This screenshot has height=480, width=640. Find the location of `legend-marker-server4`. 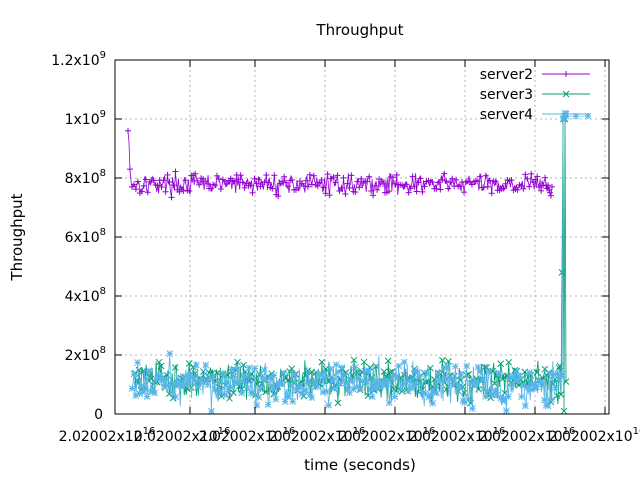

legend-marker-server4 is located at coordinates (566, 114).